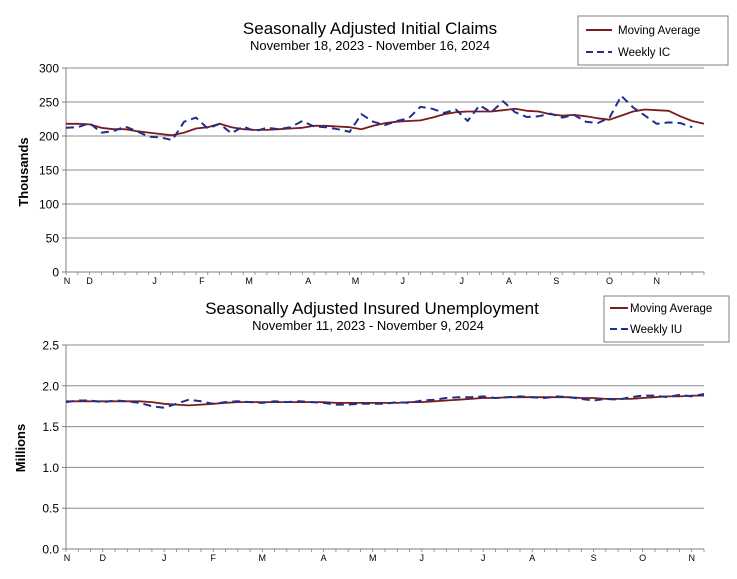 This screenshot has height=579, width=737. I want to click on chart1-subtitle: November 18, 2023 - November 16, 2024, so click(370, 45).